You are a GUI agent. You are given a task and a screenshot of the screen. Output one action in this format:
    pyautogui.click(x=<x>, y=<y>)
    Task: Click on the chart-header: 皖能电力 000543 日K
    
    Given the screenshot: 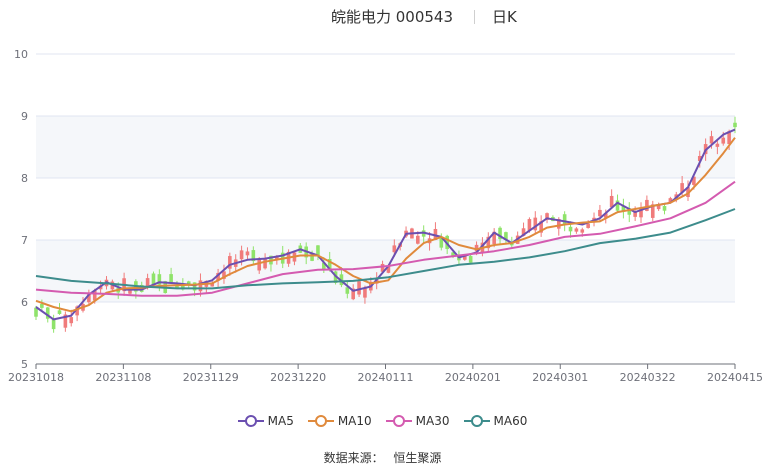 What is the action you would take?
    pyautogui.click(x=382, y=15)
    